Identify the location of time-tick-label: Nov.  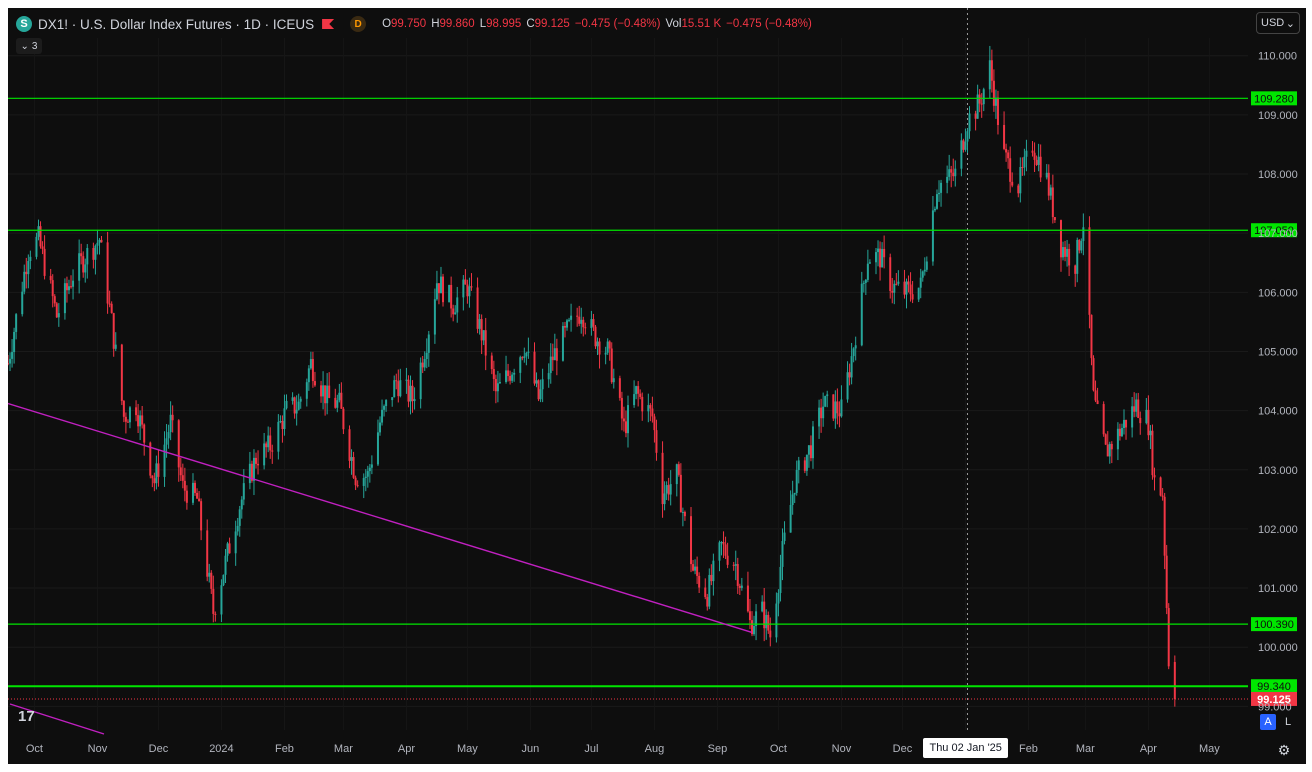
(842, 749).